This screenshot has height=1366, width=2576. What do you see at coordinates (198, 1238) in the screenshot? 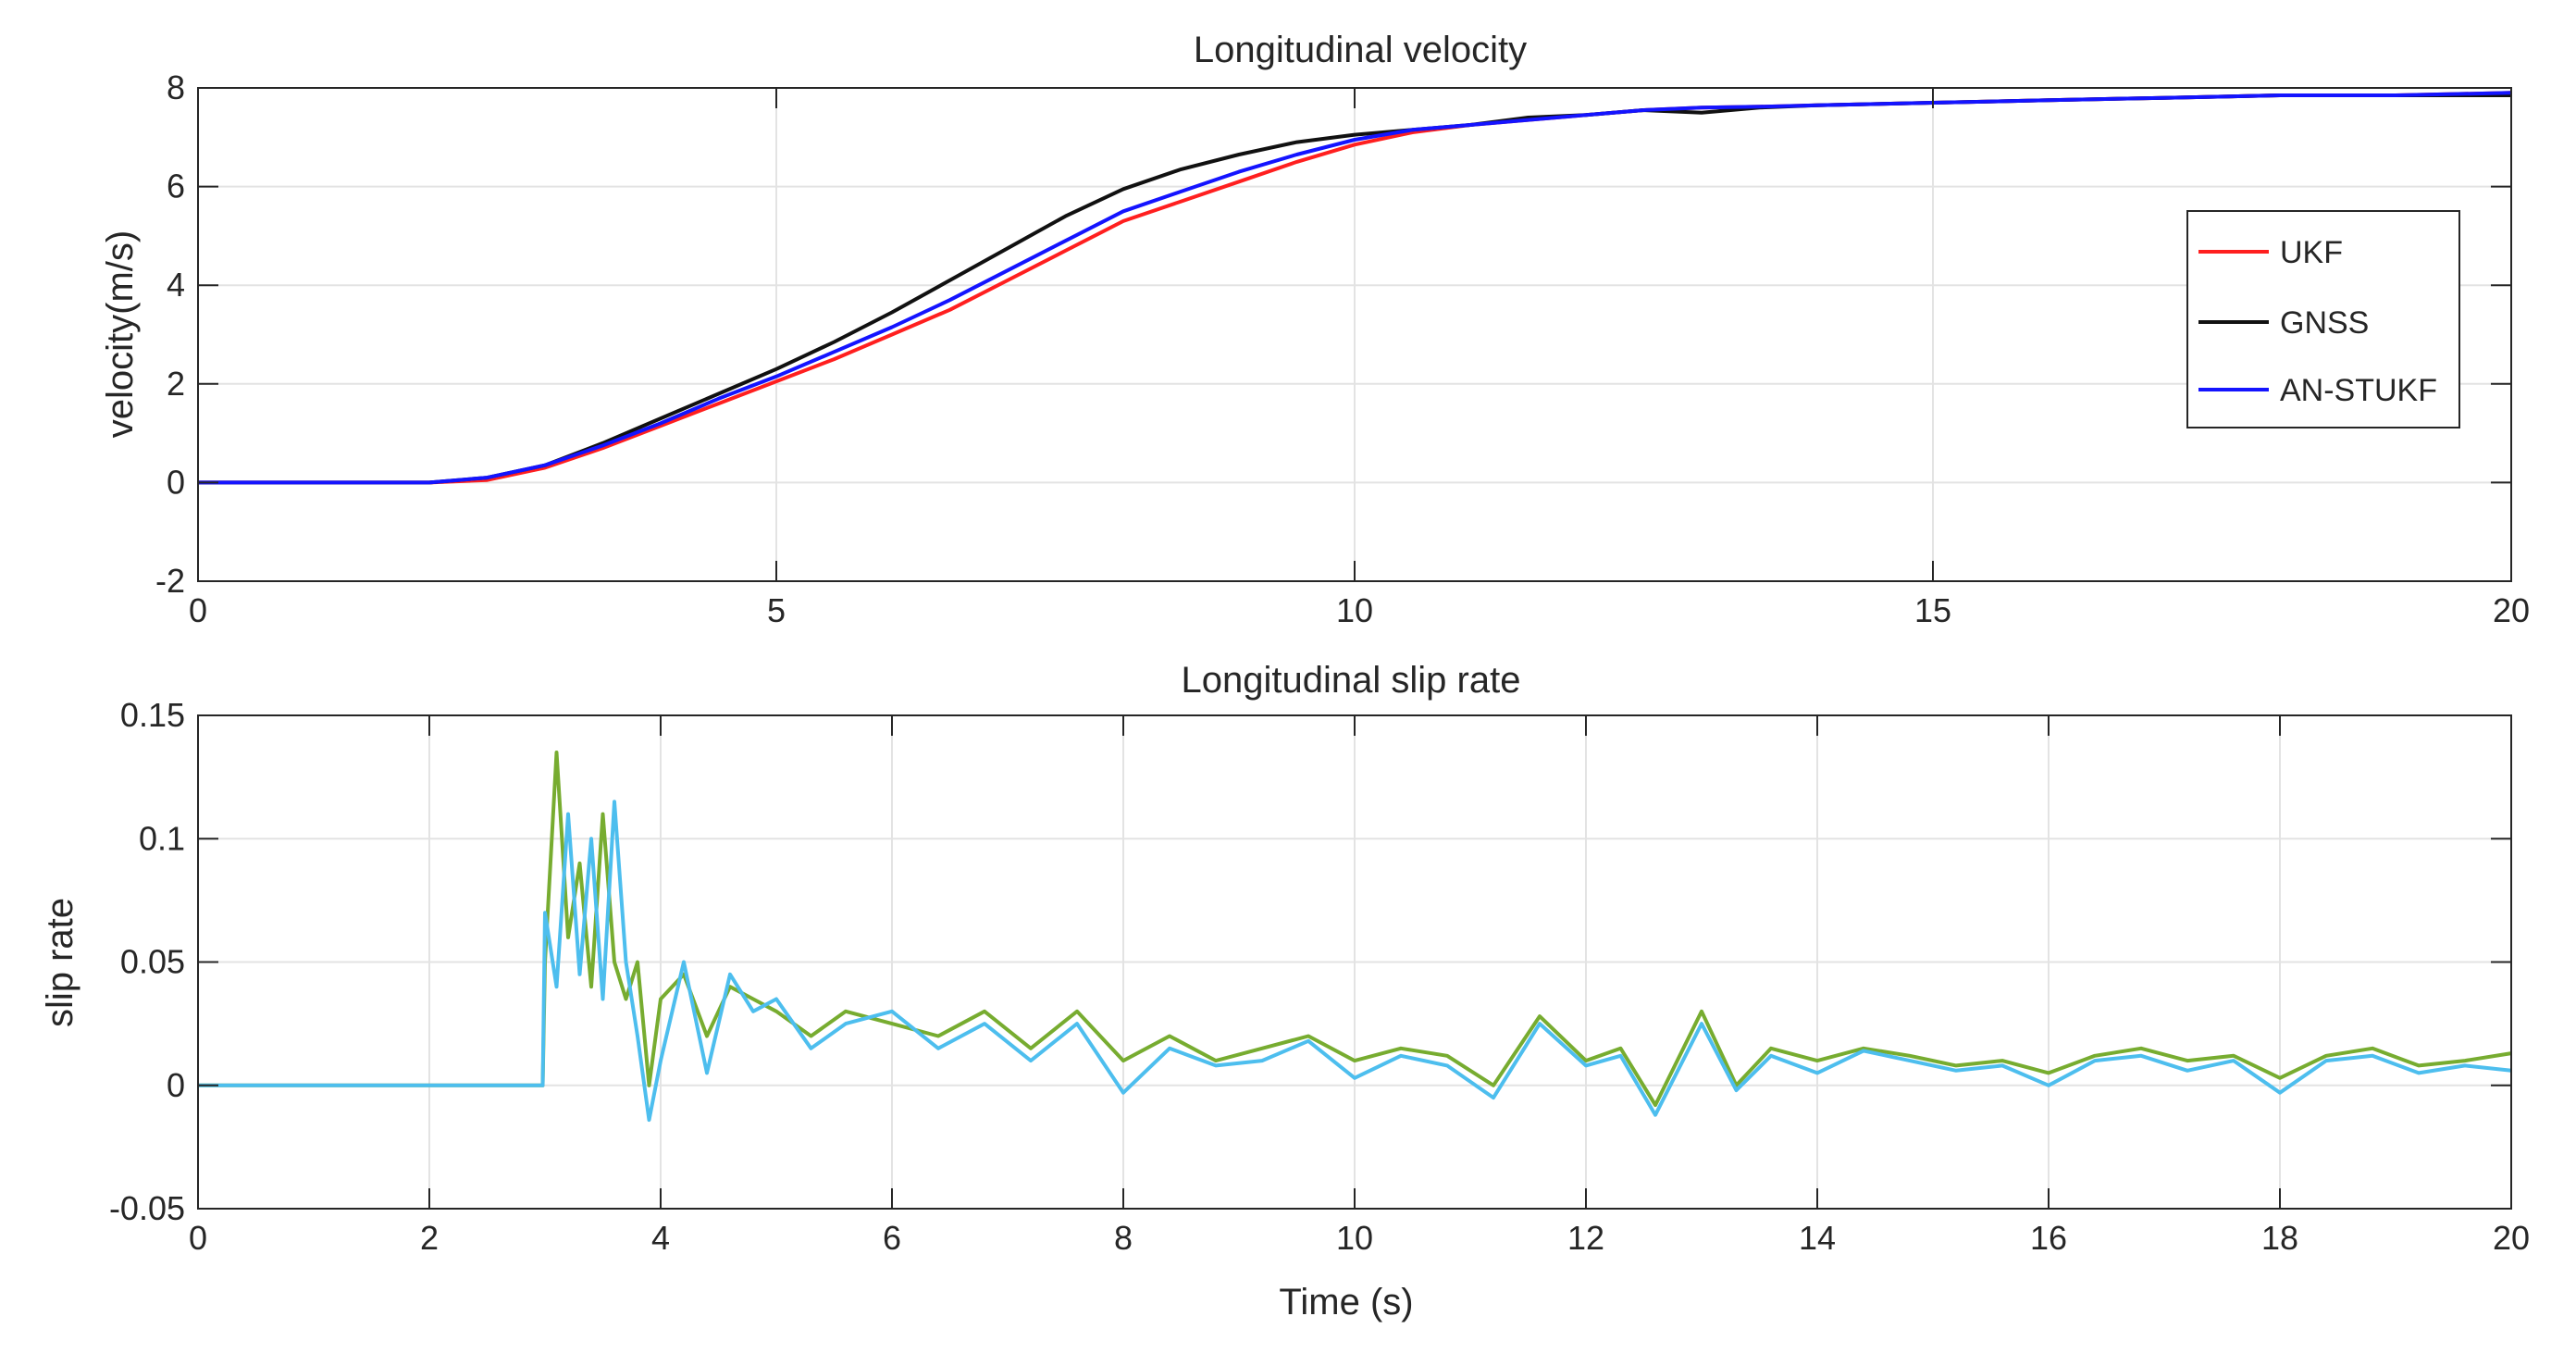
I see `slip-rate-xtick-label: 0` at bounding box center [198, 1238].